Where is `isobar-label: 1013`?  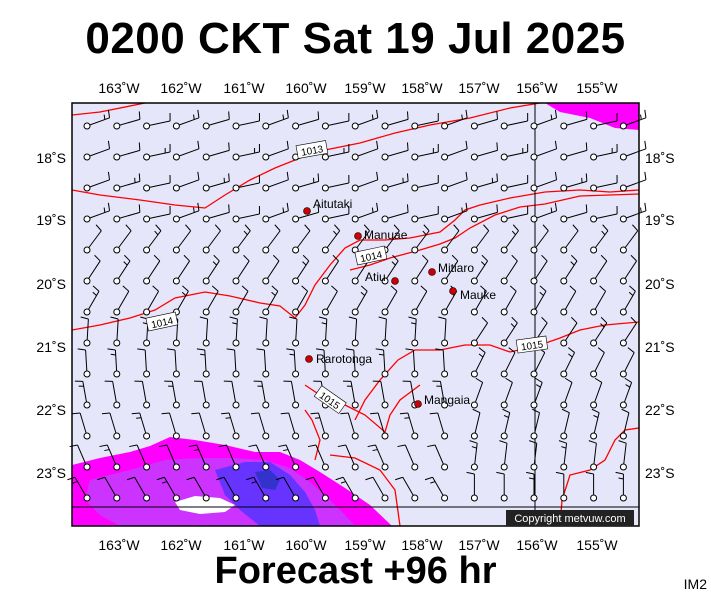
isobar-label: 1013 is located at coordinates (312, 149).